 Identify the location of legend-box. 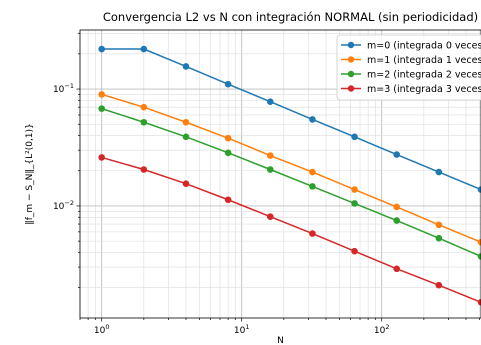
(408, 67).